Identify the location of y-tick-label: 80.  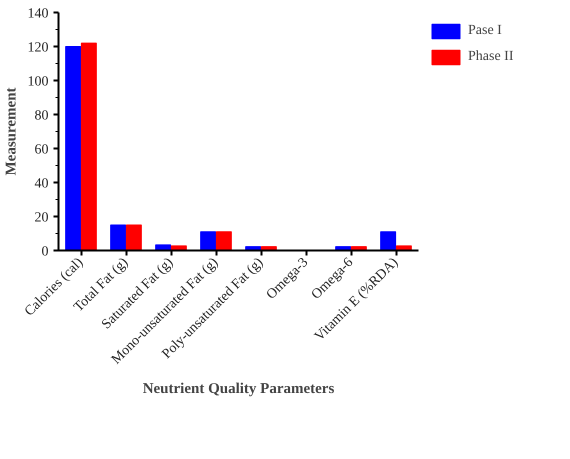
(41, 116).